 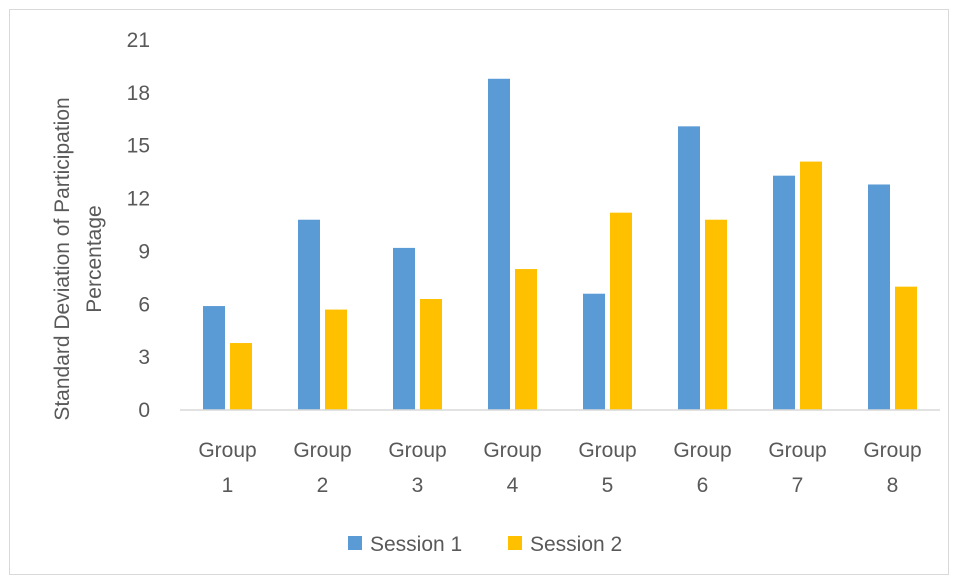 I want to click on y-tick-label: 12, so click(x=138, y=199).